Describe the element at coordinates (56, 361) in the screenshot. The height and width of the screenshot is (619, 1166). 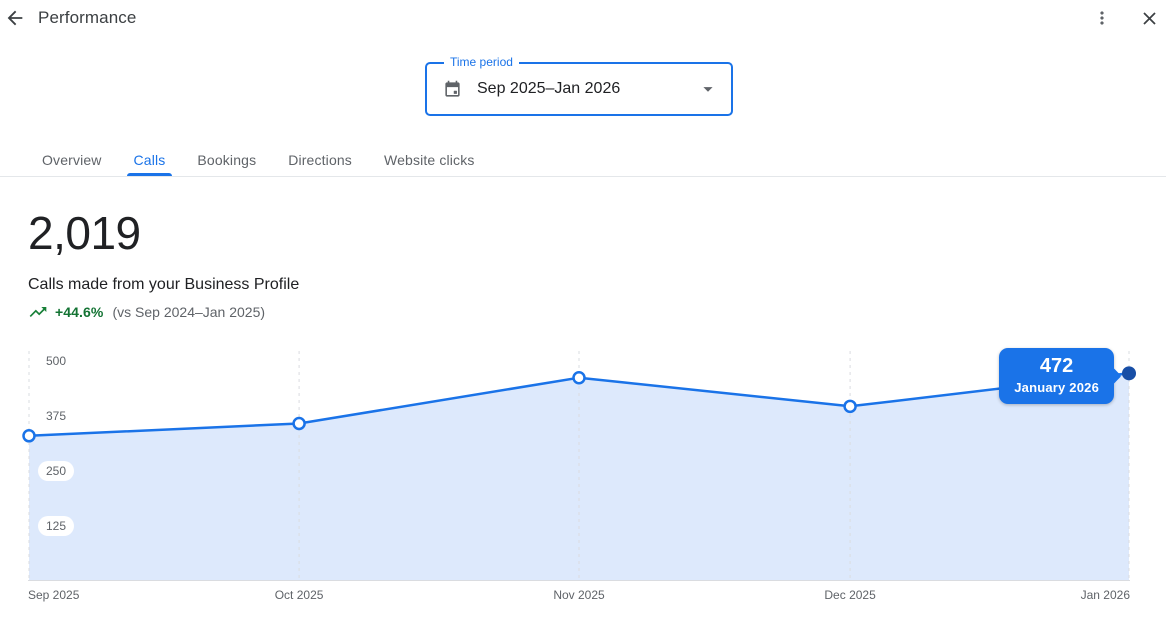
I see `y-tick-500: 500` at that location.